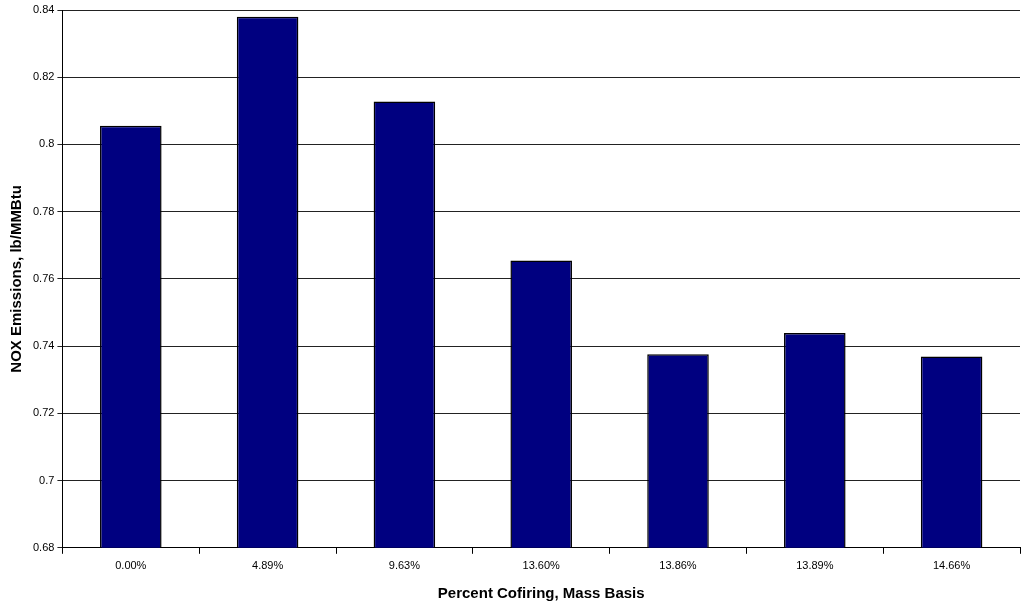  Describe the element at coordinates (43, 546) in the screenshot. I see `y-tick-label: 0.68` at that location.